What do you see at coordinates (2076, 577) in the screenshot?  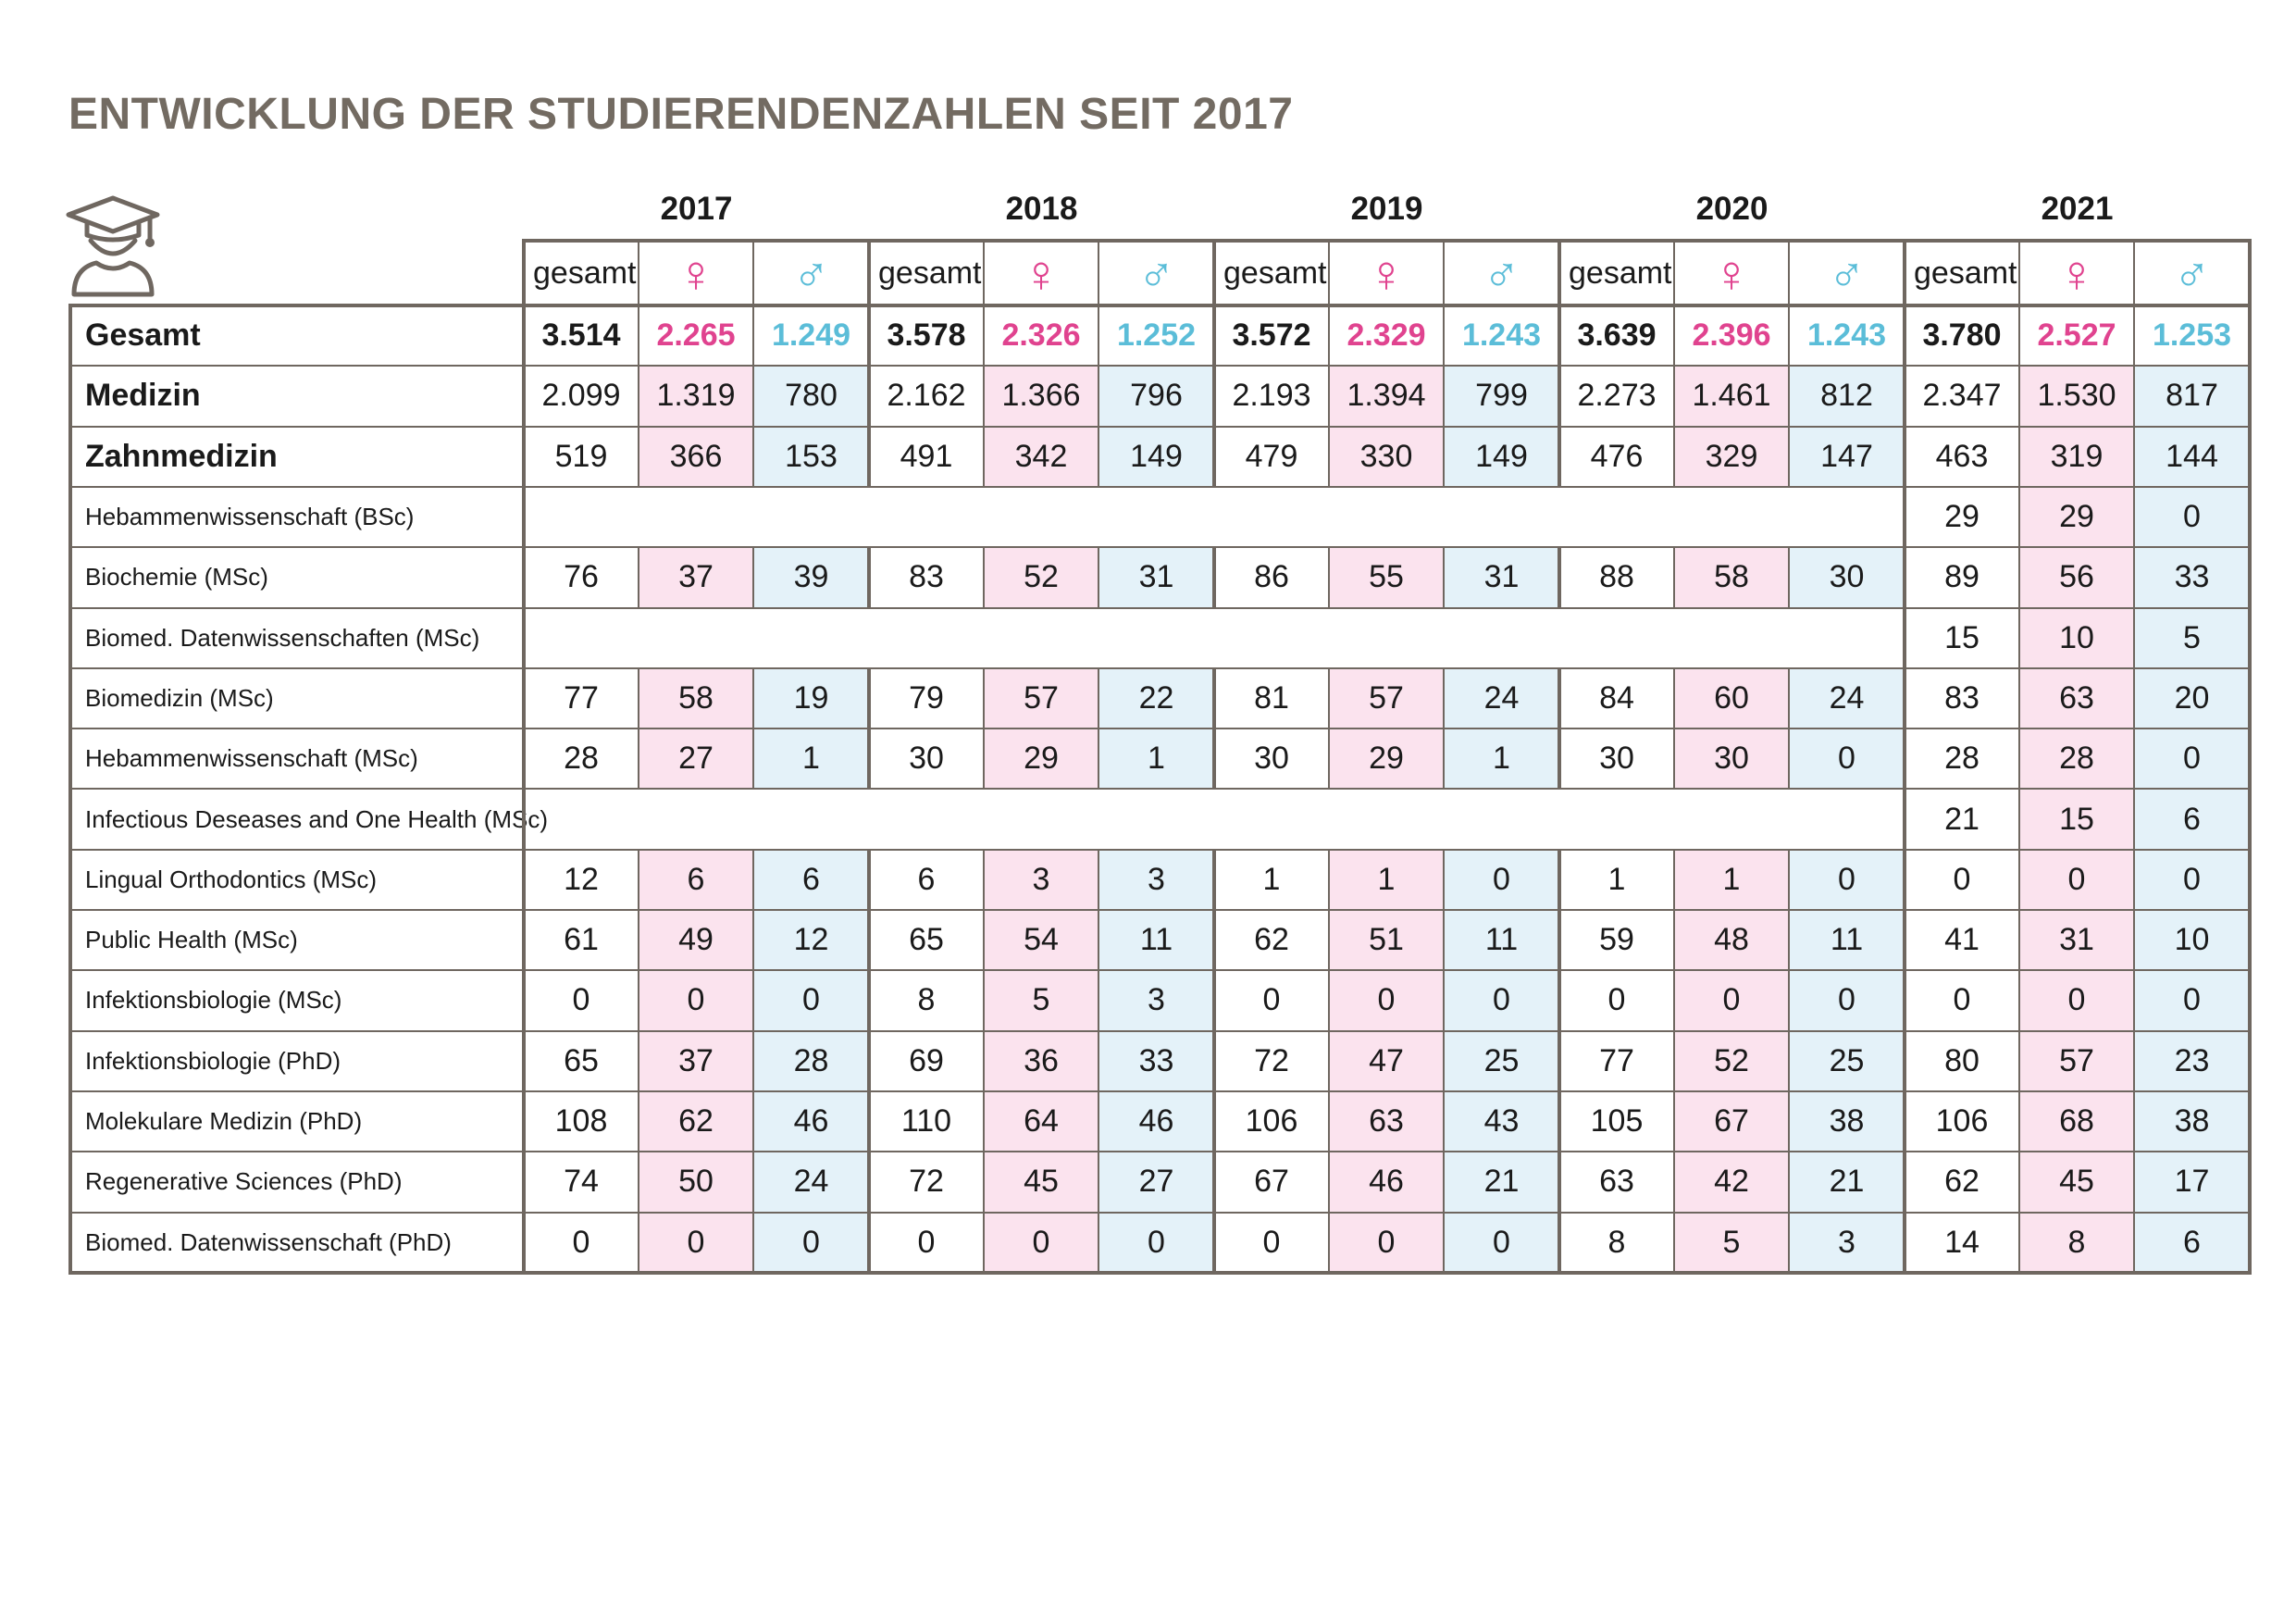 I see `cell-female: 56` at bounding box center [2076, 577].